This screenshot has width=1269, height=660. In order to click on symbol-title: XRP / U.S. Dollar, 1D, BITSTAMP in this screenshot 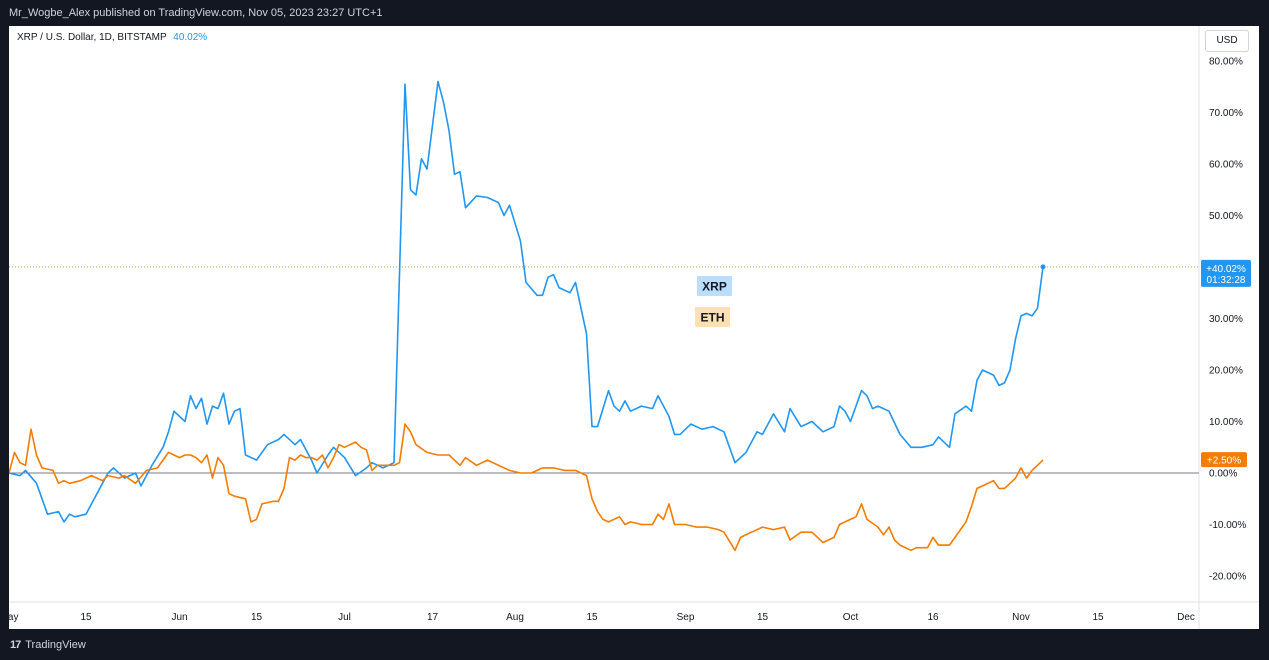, I will do `click(92, 37)`.